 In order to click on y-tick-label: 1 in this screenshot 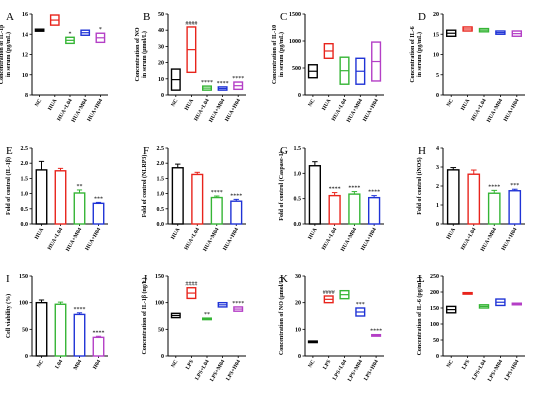, I will do `click(437, 206)`.